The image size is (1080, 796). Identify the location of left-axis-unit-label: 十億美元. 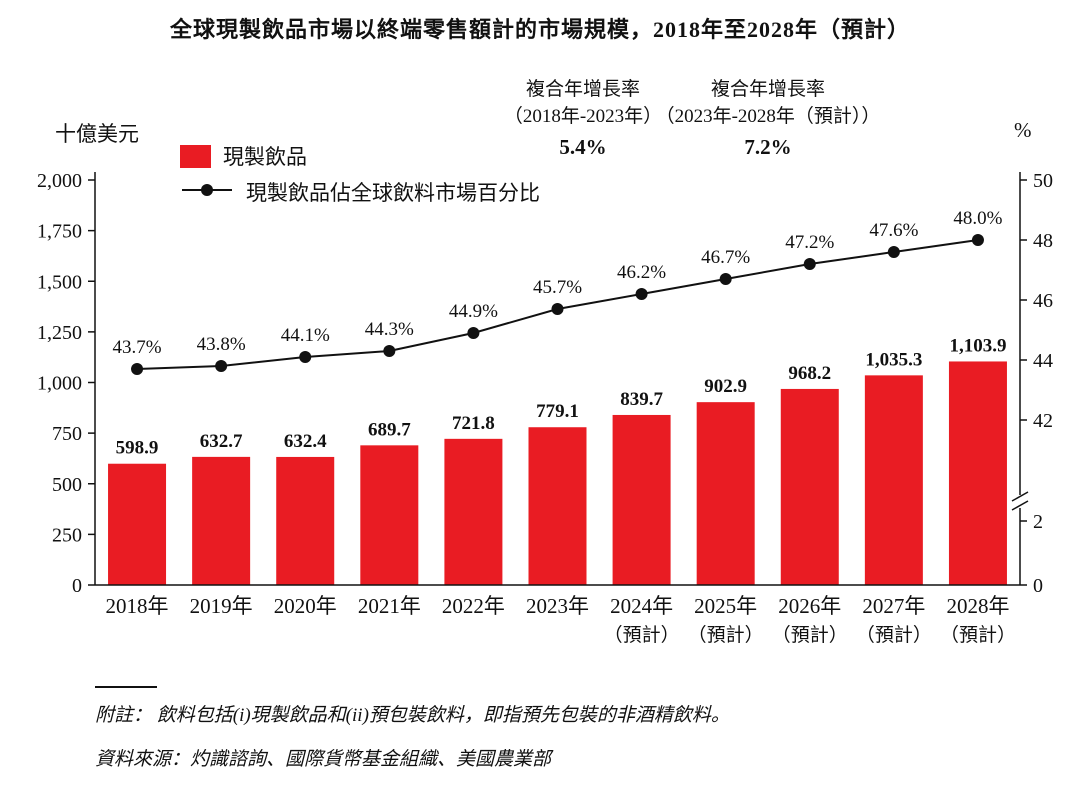
(97, 134).